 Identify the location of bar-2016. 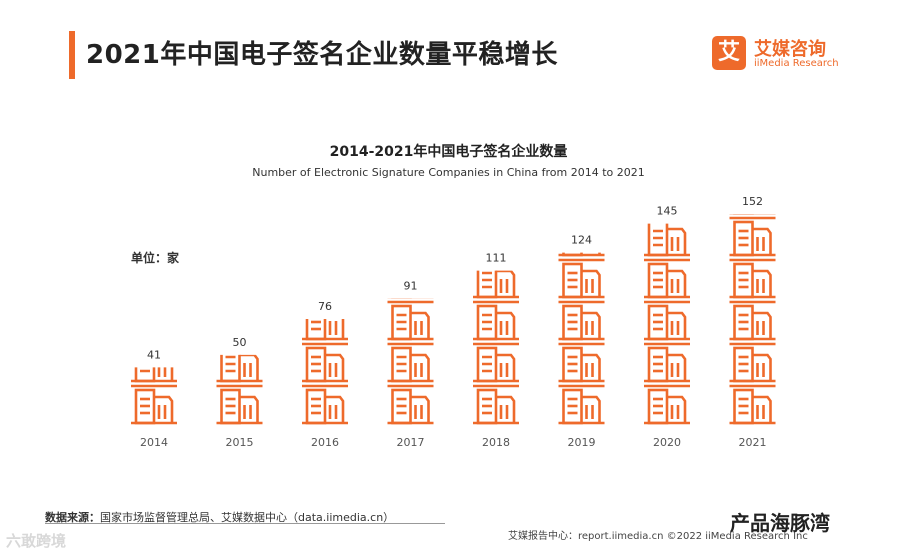
(325, 372).